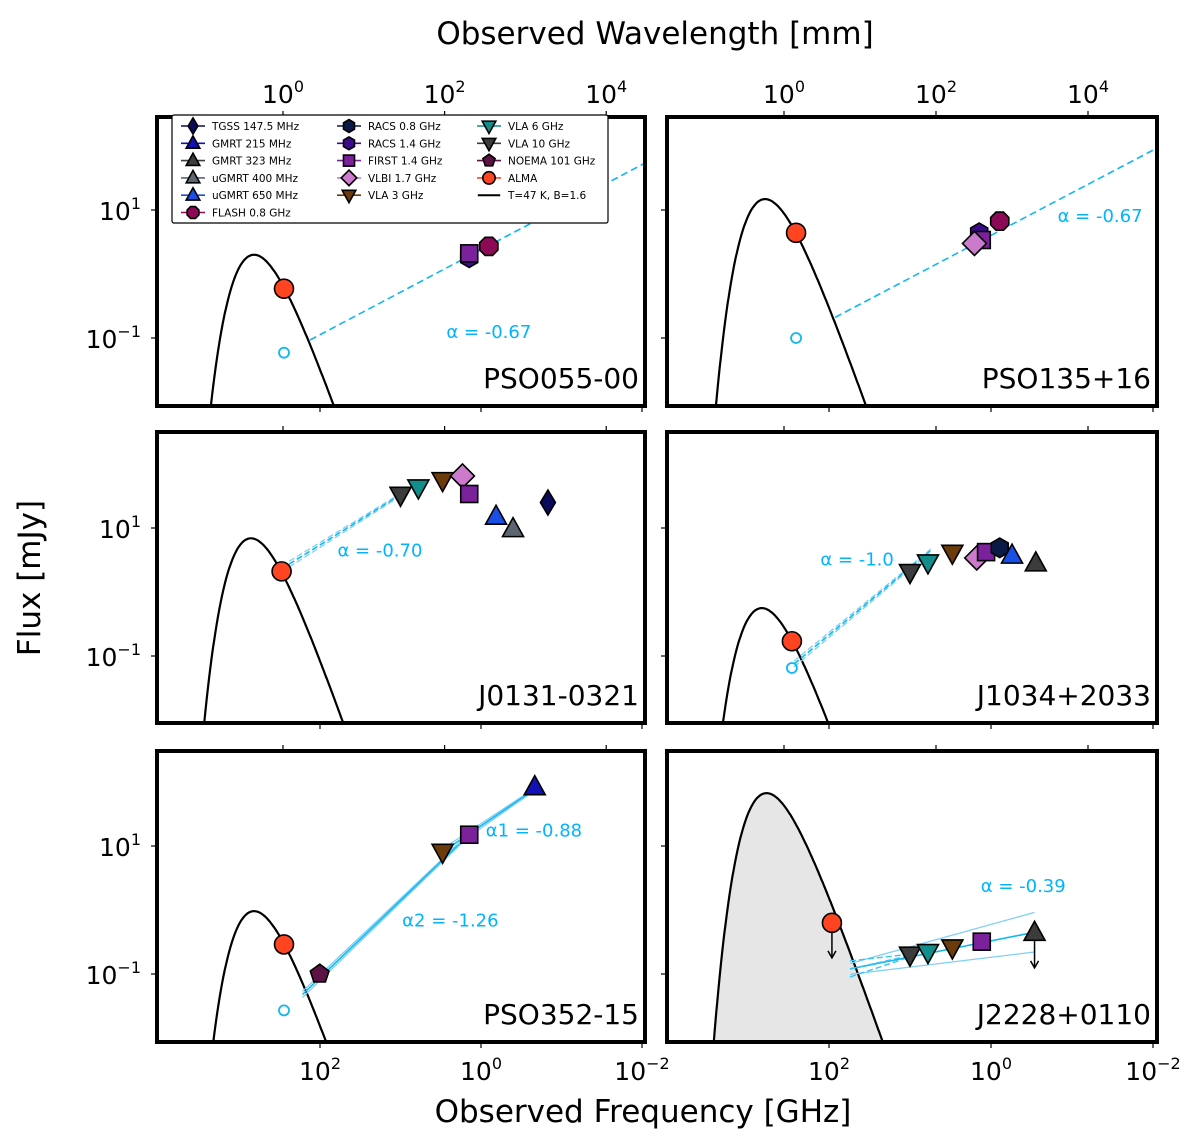  Describe the element at coordinates (1063, 1014) in the screenshot. I see `panel-name: J2228+0110` at that location.